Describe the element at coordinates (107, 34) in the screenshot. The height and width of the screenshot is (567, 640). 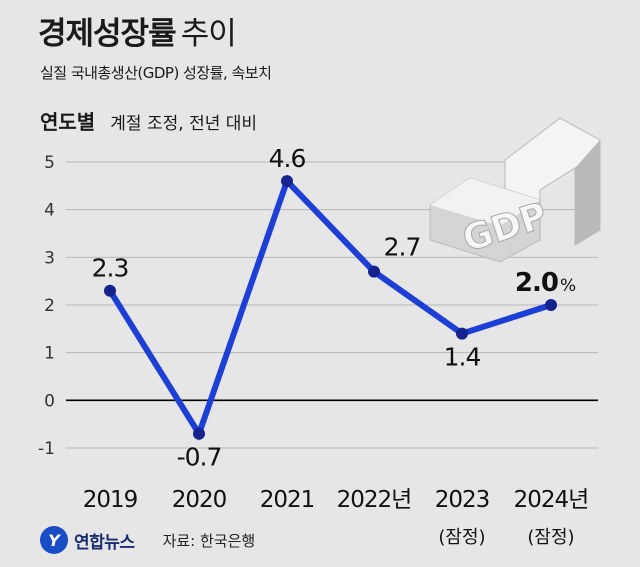
I see `title-bold: 경제성장률` at that location.